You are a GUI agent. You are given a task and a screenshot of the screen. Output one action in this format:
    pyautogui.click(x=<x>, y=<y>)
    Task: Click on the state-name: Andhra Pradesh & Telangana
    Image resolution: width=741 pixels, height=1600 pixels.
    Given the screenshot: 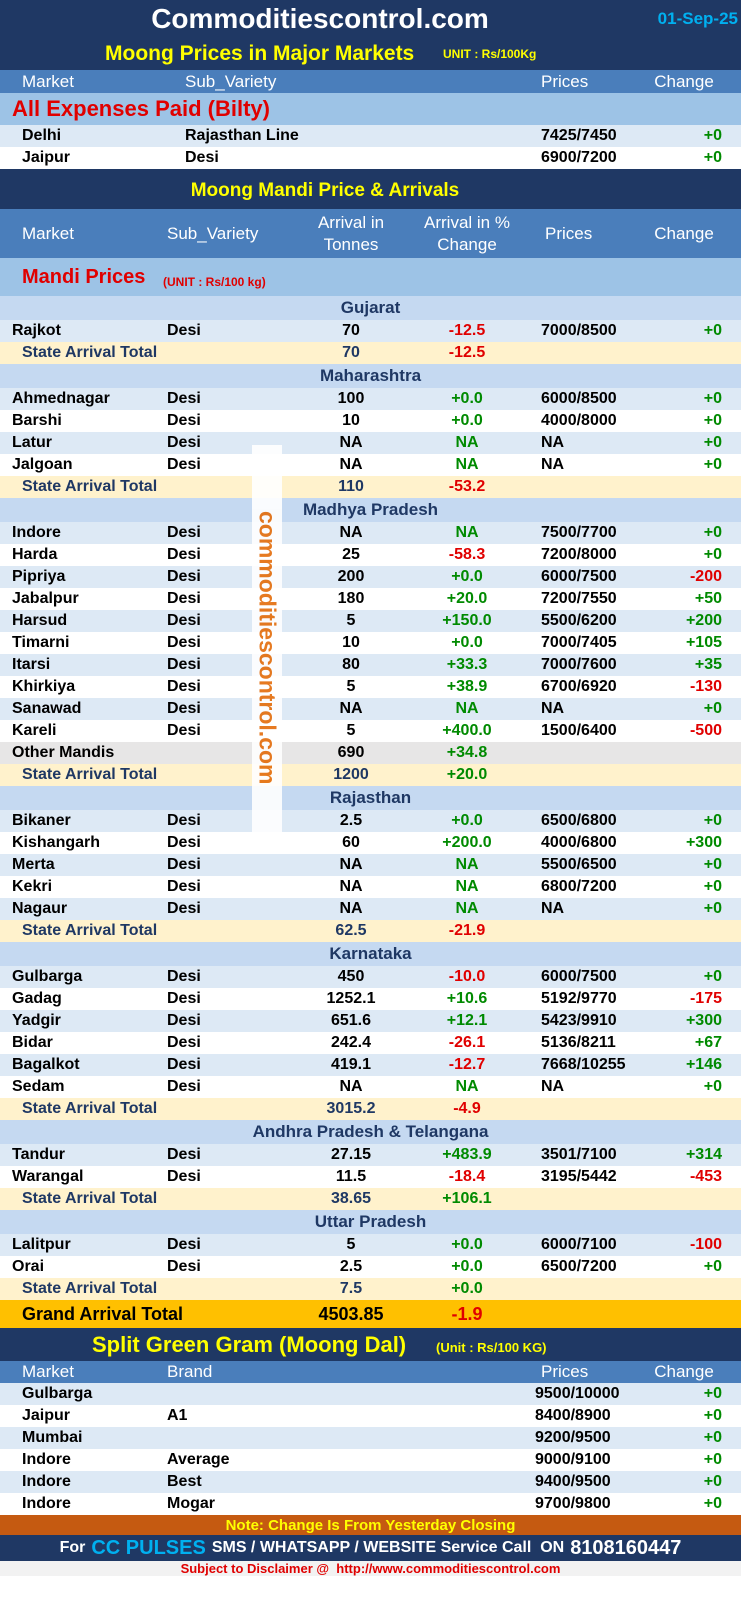 What is the action you would take?
    pyautogui.click(x=370, y=1131)
    